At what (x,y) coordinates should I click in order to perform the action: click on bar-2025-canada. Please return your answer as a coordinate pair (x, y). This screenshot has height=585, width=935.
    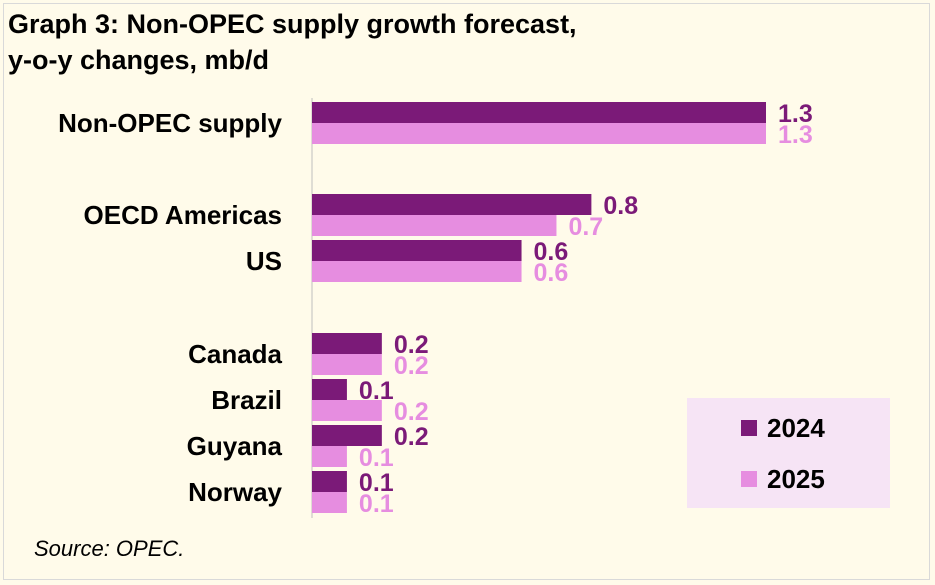
    Looking at the image, I should click on (347, 364).